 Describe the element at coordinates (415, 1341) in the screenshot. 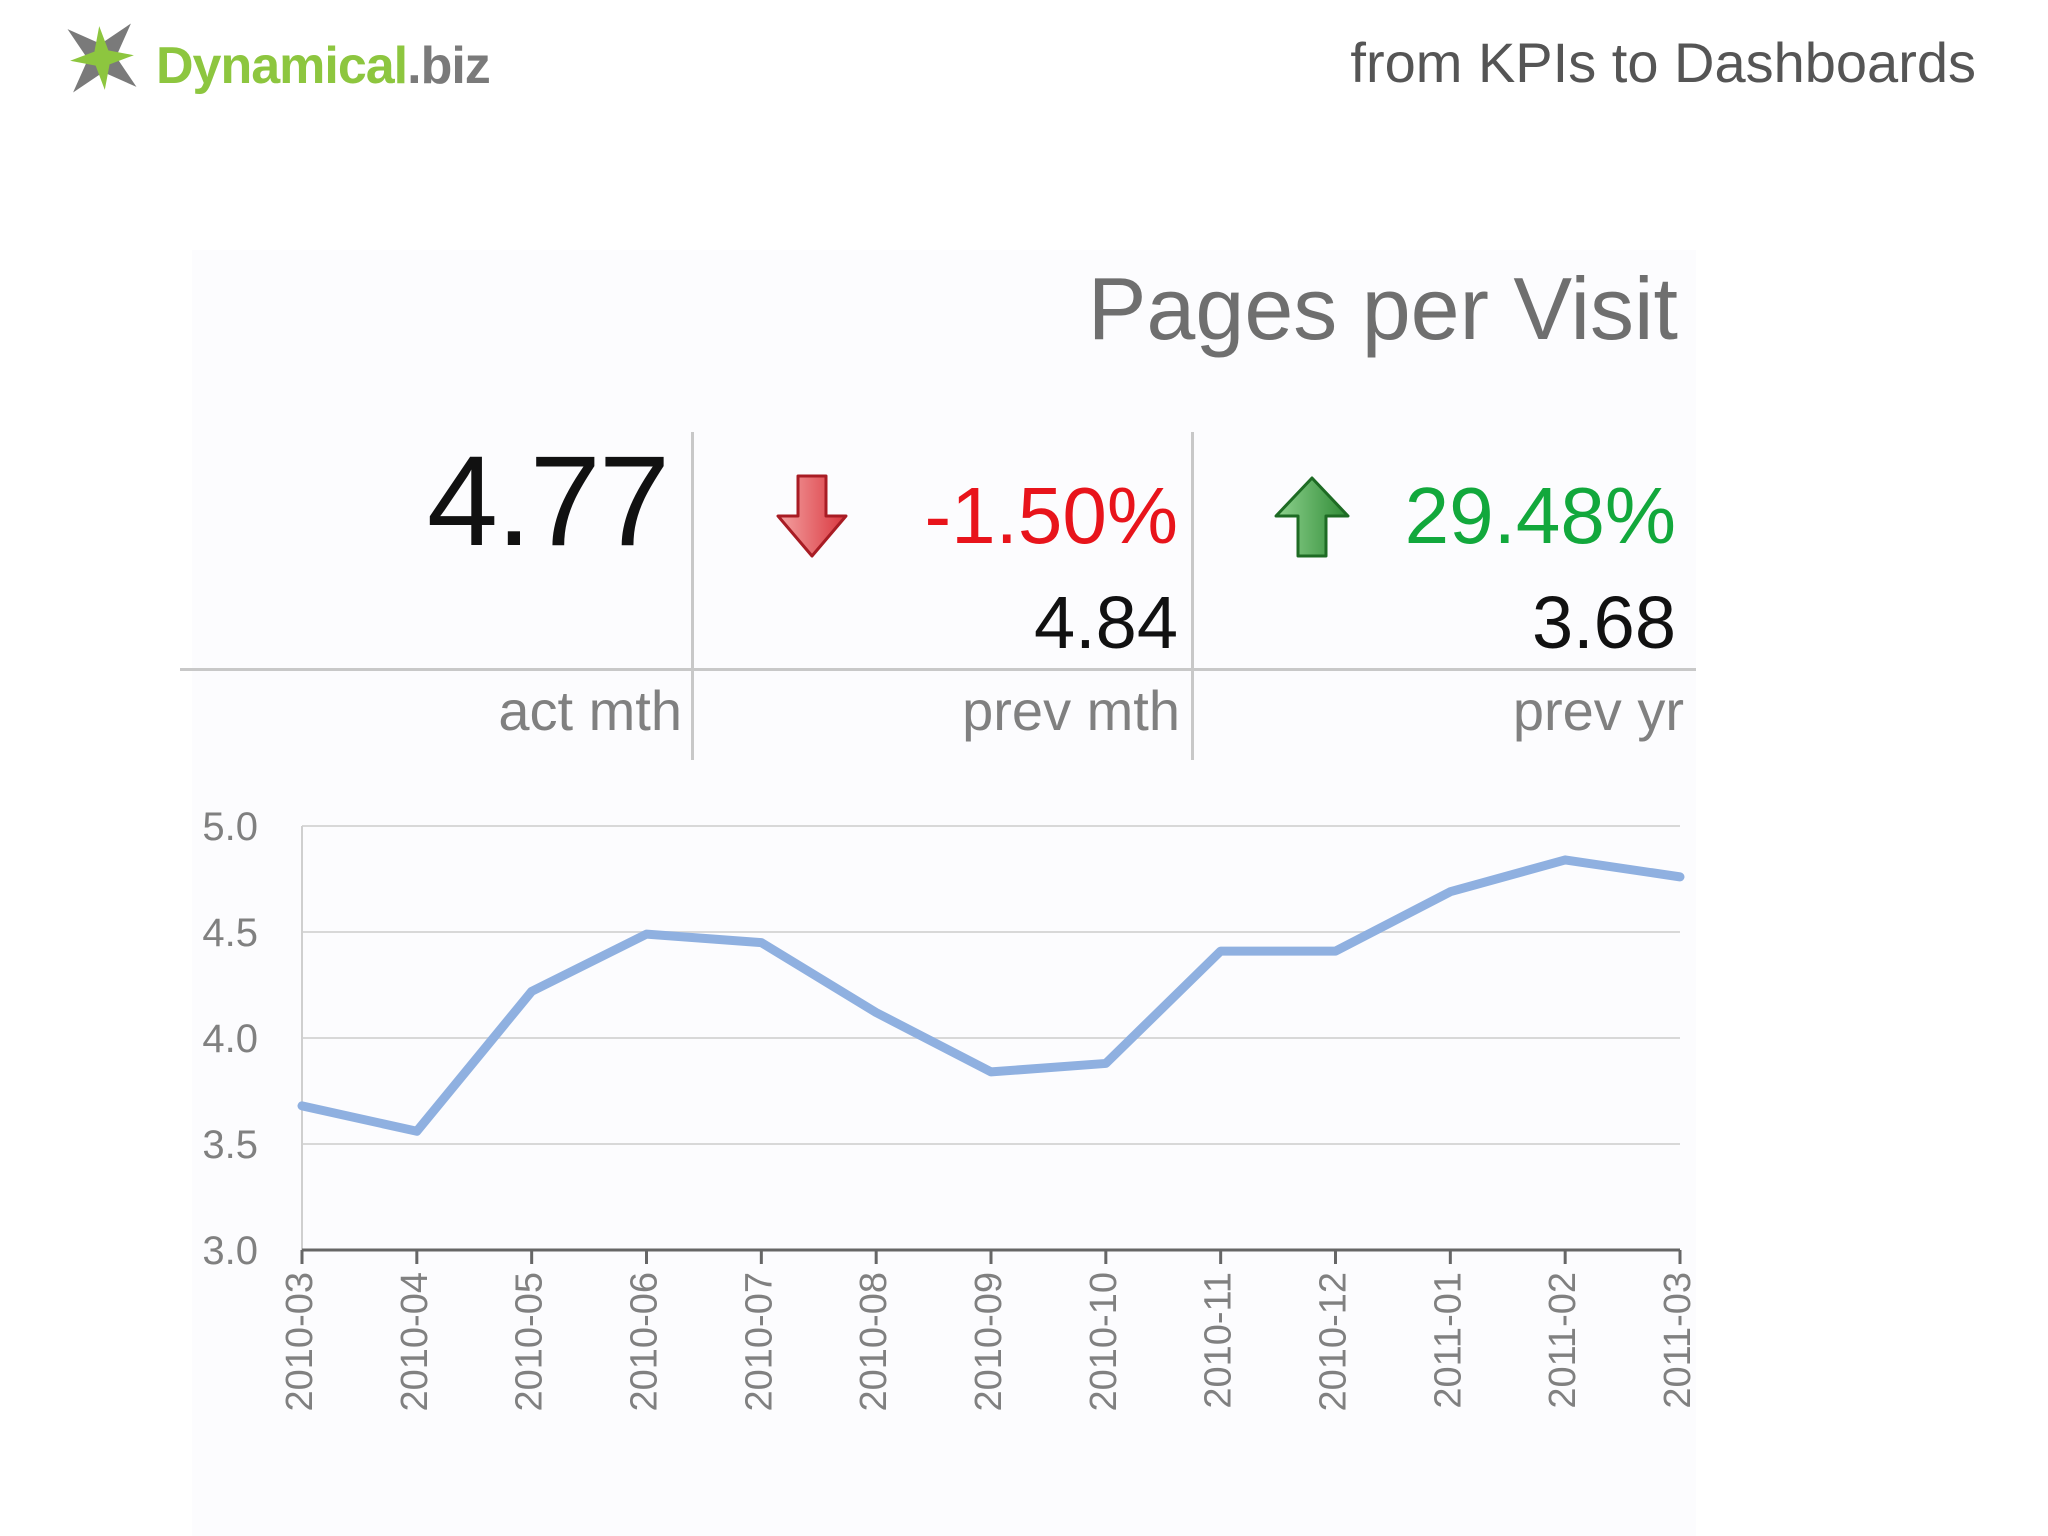

I see `x-tick-label: 2010-04` at that location.